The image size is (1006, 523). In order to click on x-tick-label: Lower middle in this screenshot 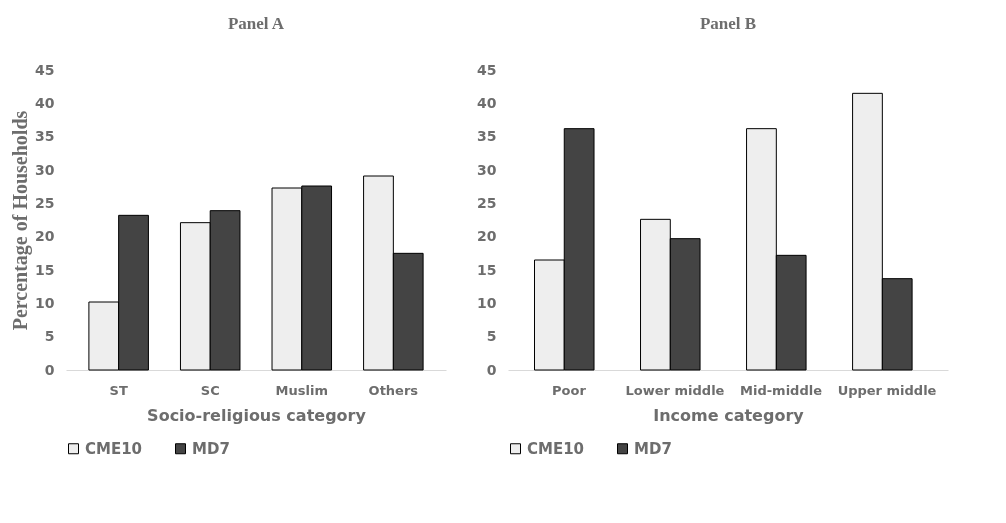, I will do `click(675, 390)`.